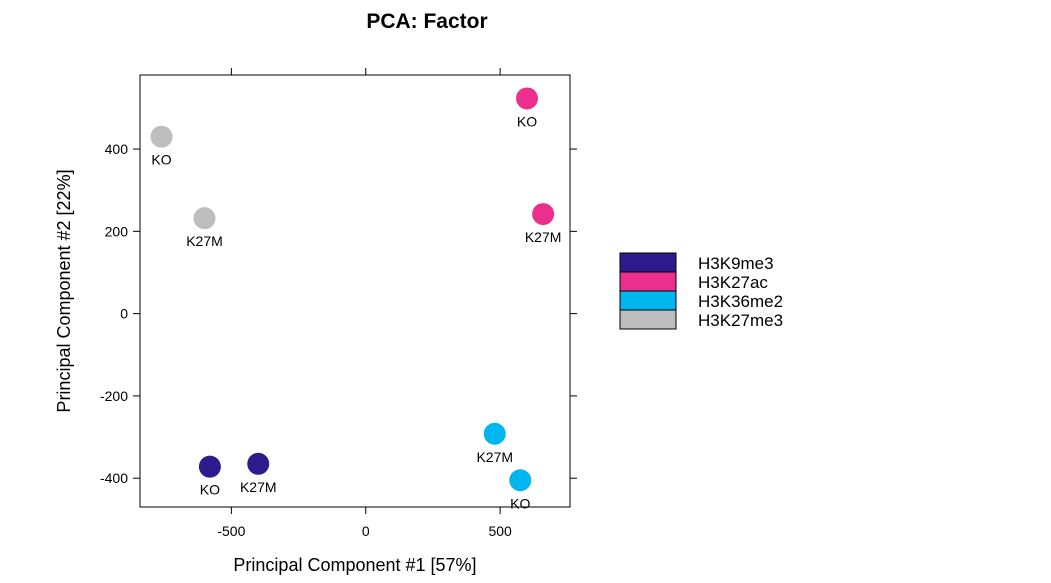 Image resolution: width=1051 pixels, height=583 pixels. What do you see at coordinates (733, 282) in the screenshot?
I see `legend-label: H3K27ac` at bounding box center [733, 282].